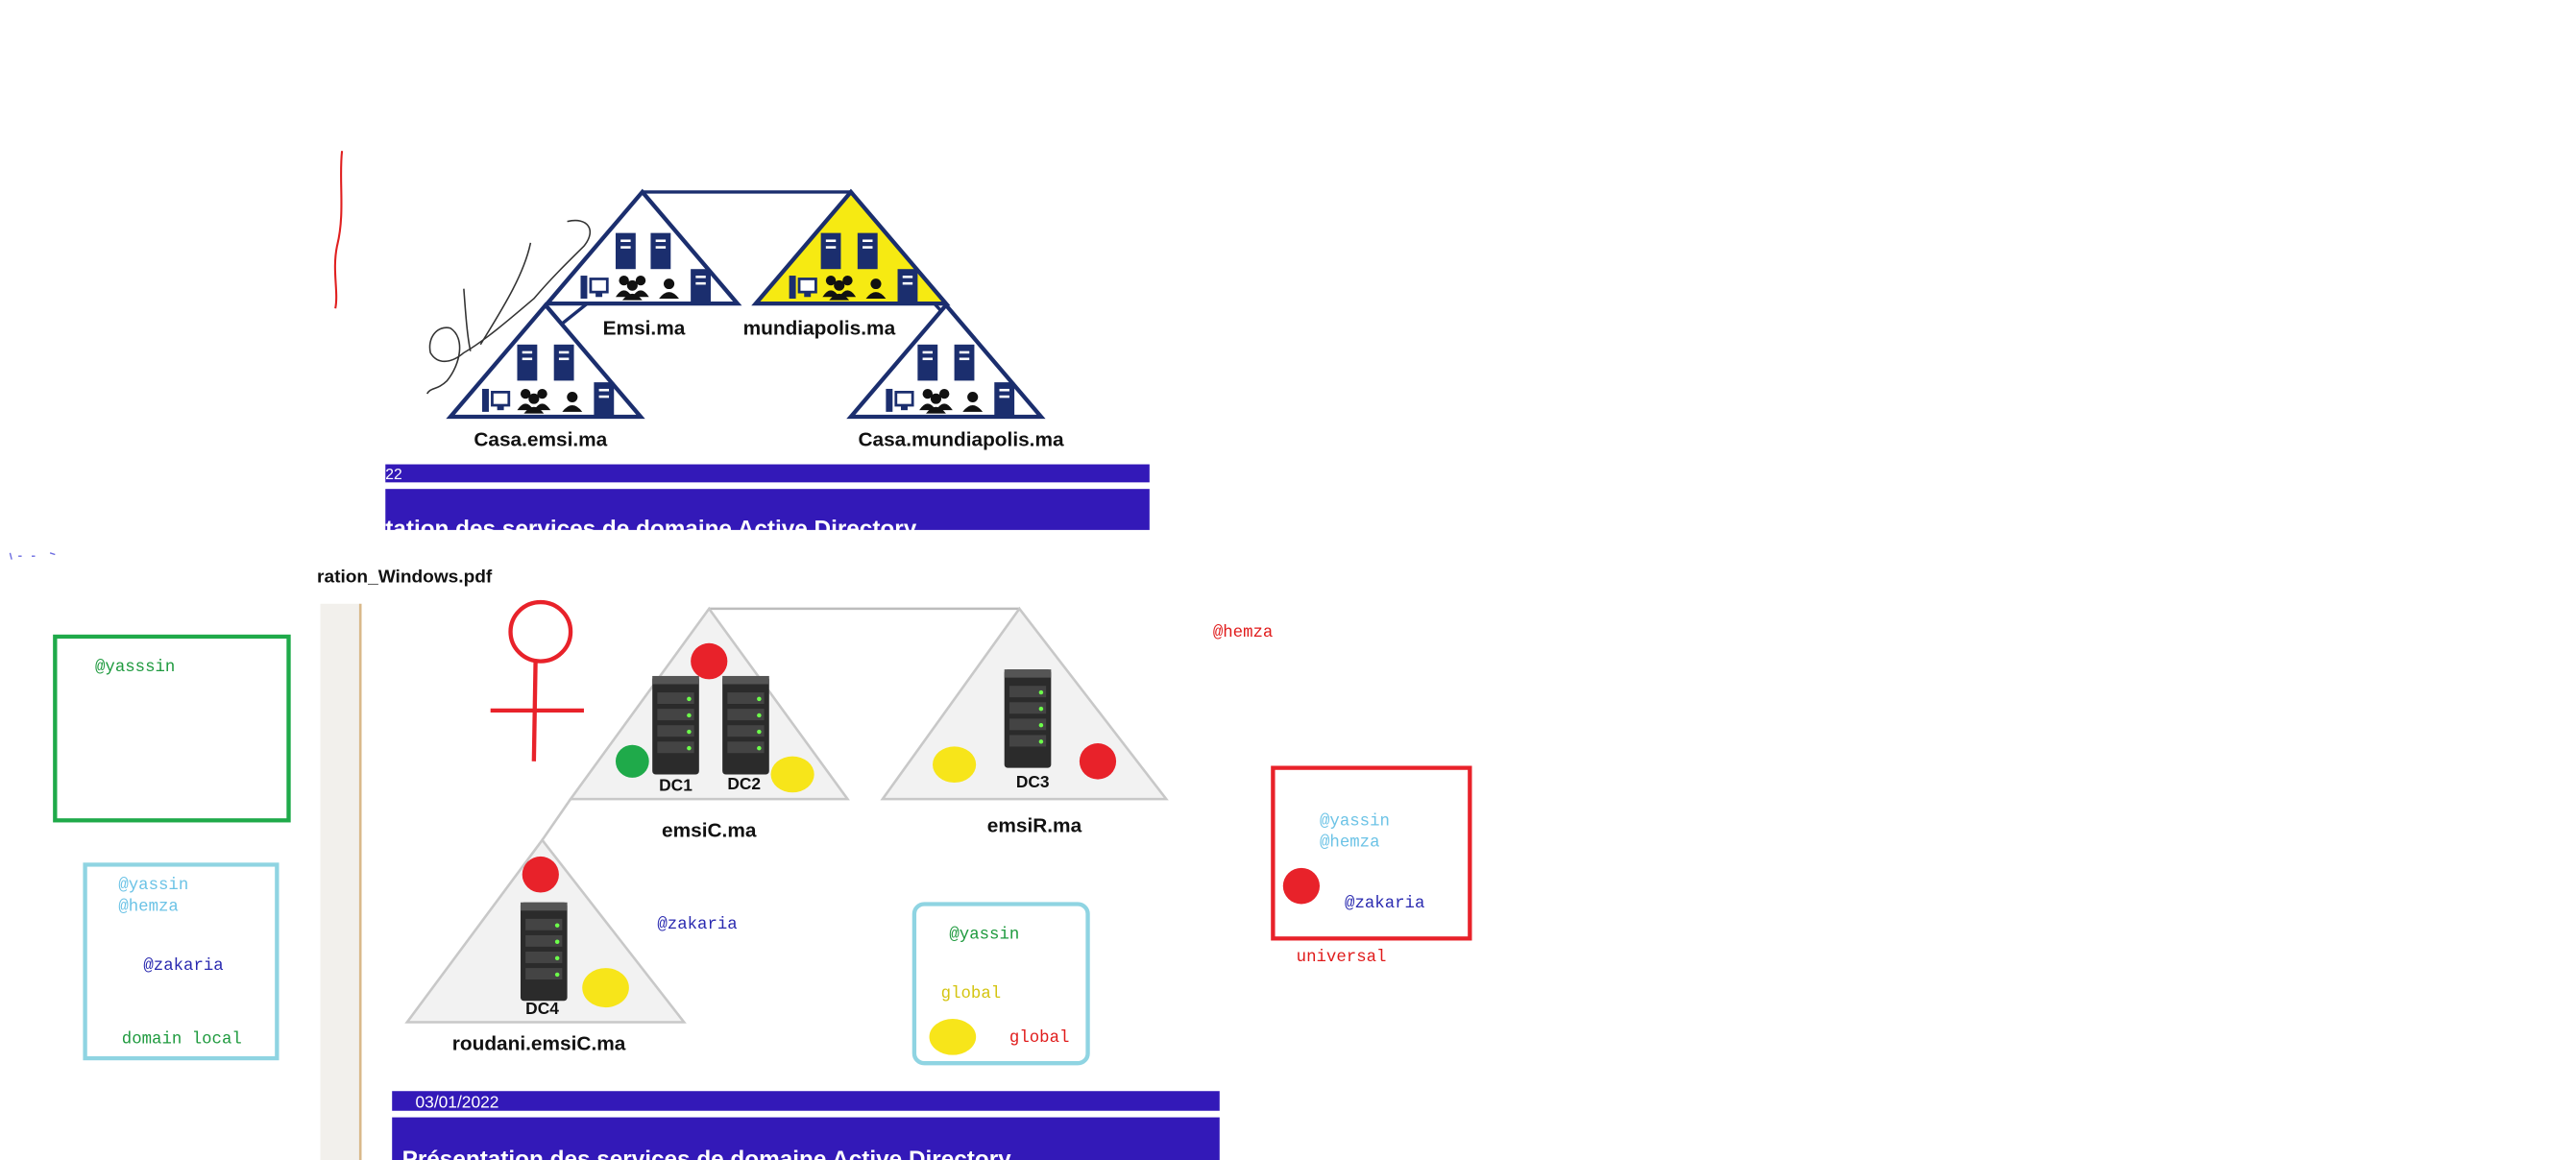 This screenshot has height=1160, width=2576. Describe the element at coordinates (767, 366) in the screenshot. I see `top-slide-diagram: Emsi.ma mundiapolis.ma Casa.emsi.ma` at that location.